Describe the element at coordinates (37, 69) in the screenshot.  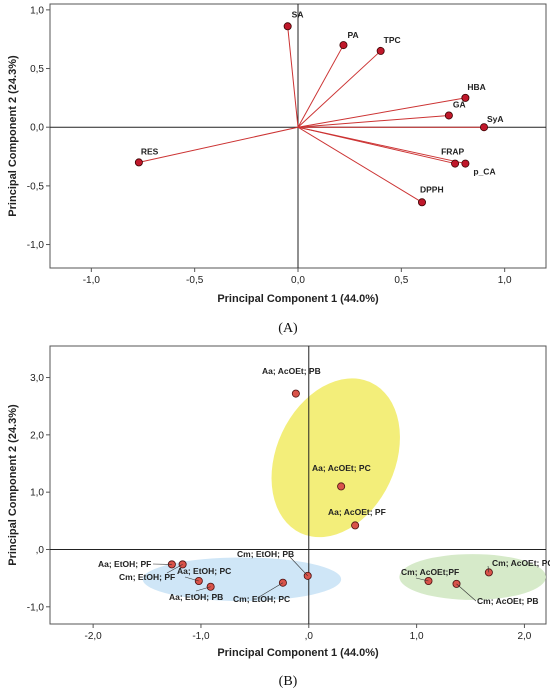
I see `y-tick-label: 0,5` at that location.